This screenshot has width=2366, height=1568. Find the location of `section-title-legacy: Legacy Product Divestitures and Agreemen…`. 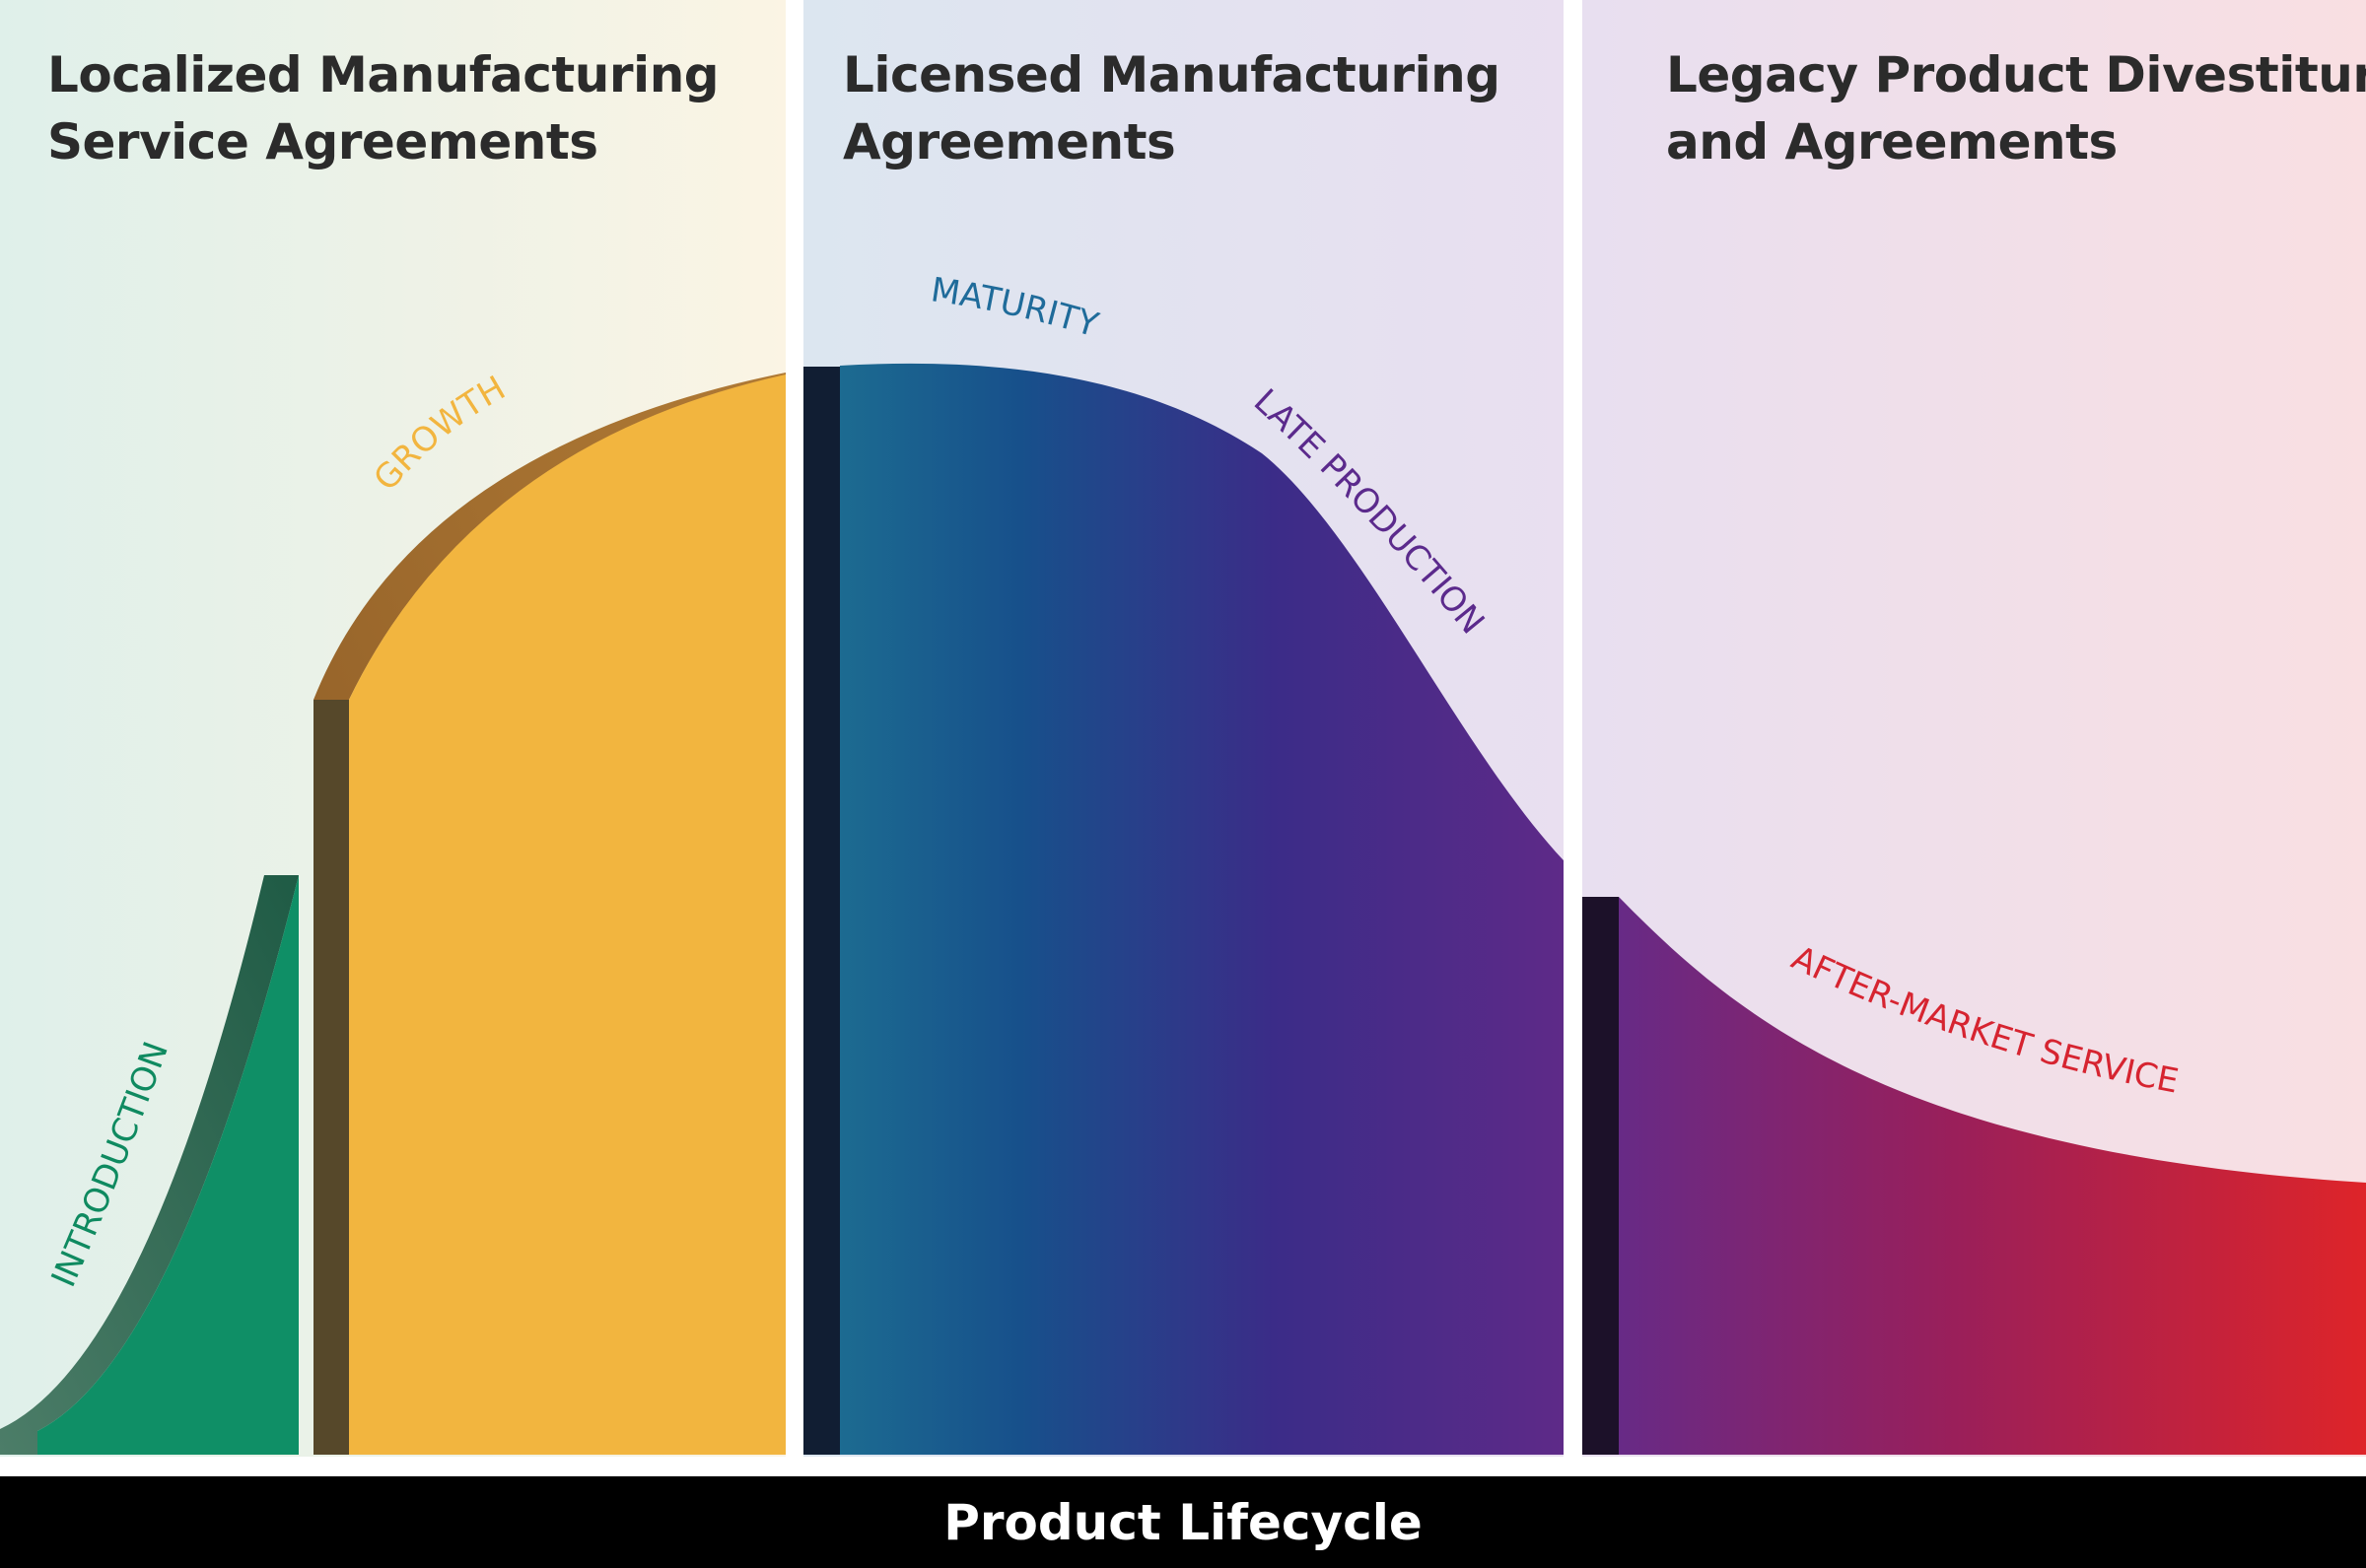

section-title-legacy: Legacy Product Divestitures and Agreemen… is located at coordinates (2016, 108).